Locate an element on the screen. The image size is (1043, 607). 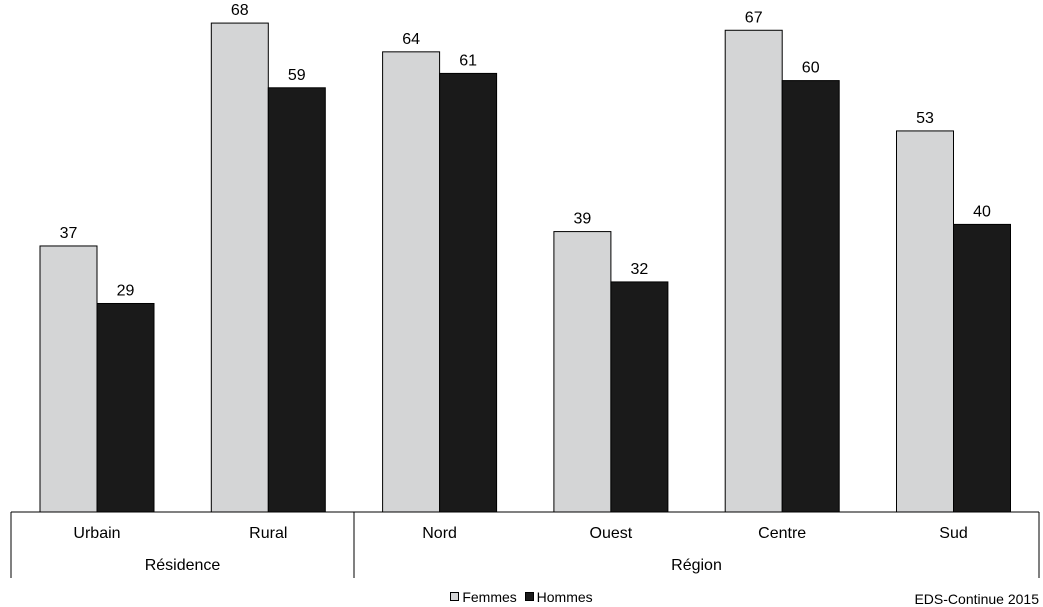
value-label-hommes-centre: 60 is located at coordinates (811, 68).